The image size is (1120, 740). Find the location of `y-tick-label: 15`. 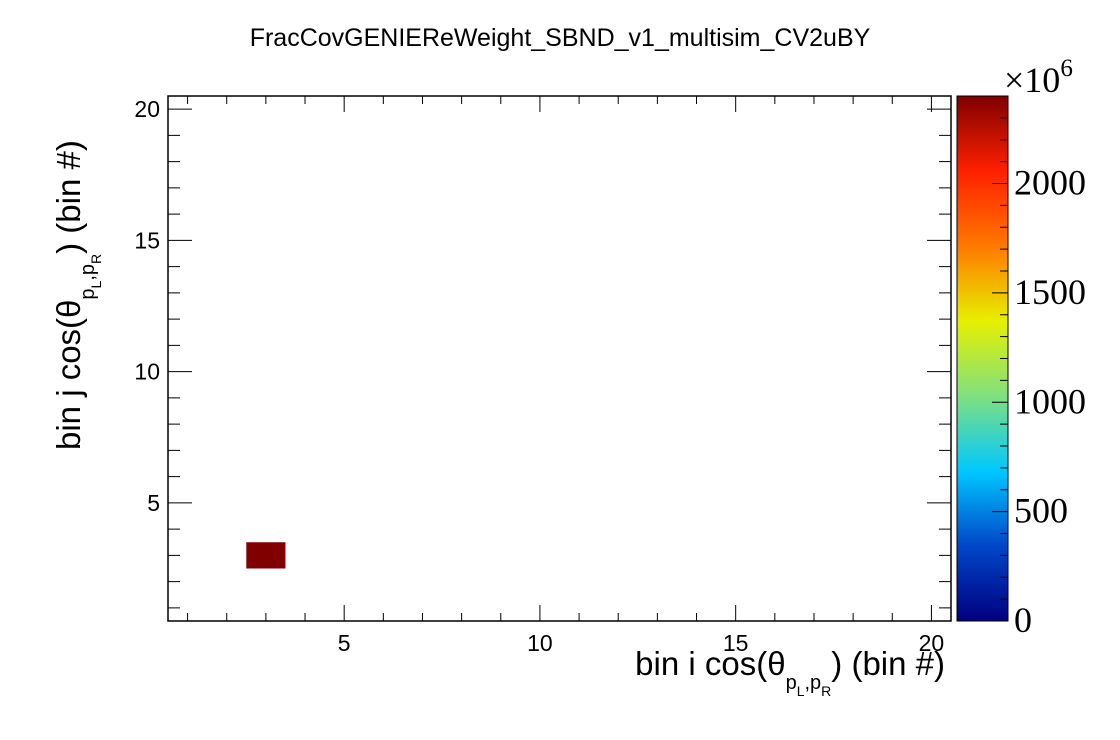

y-tick-label: 15 is located at coordinates (147, 240).